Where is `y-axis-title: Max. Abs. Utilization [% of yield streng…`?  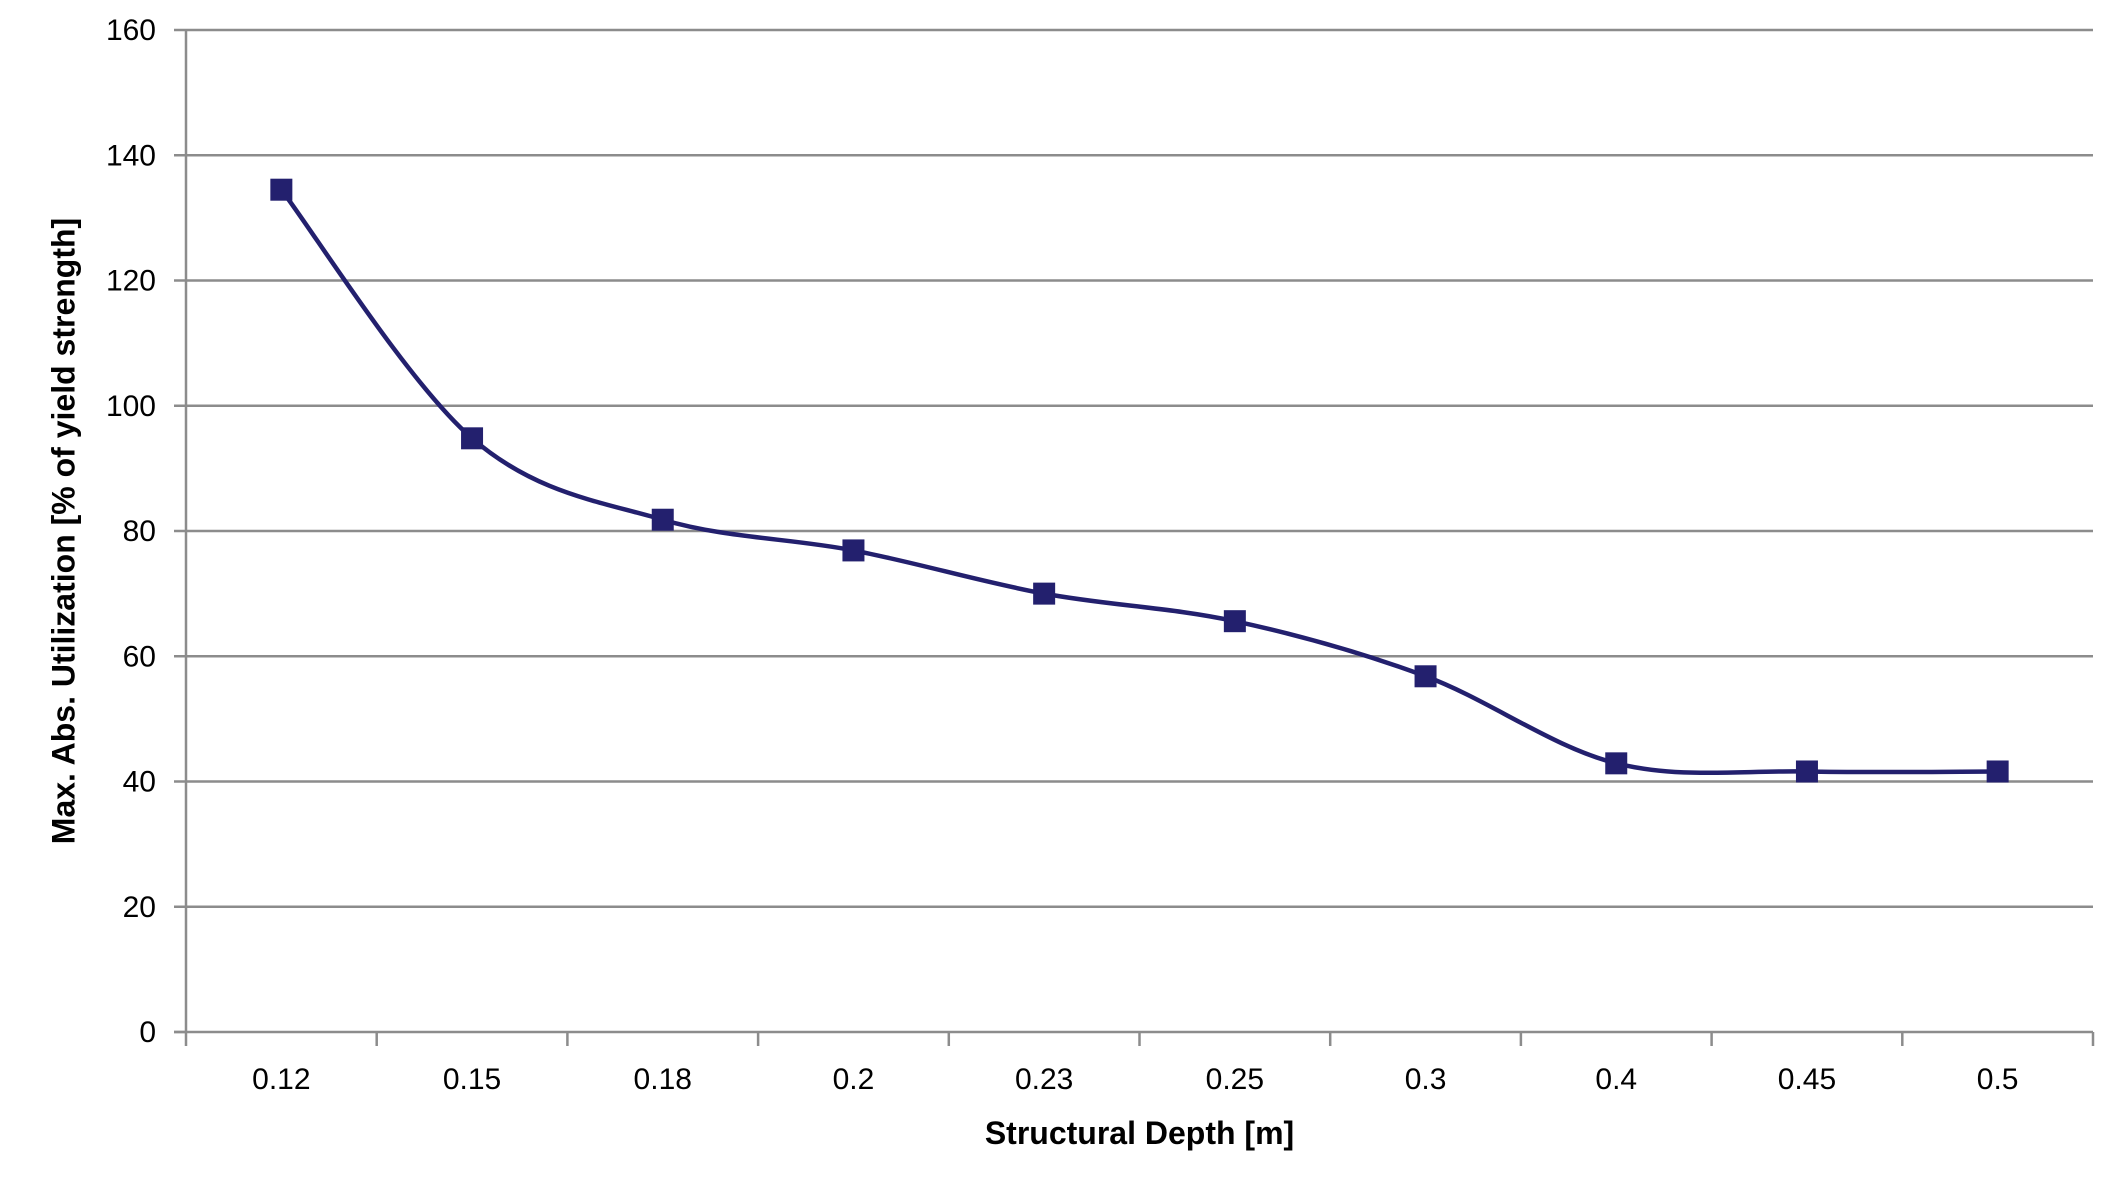 y-axis-title: Max. Abs. Utilization [% of yield streng… is located at coordinates (63, 531).